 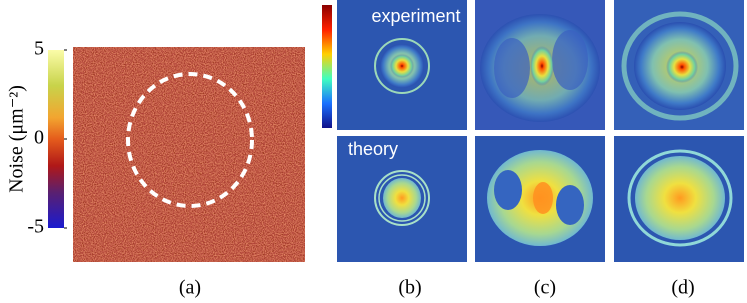 What do you see at coordinates (682, 288) in the screenshot?
I see `caption: (d)` at bounding box center [682, 288].